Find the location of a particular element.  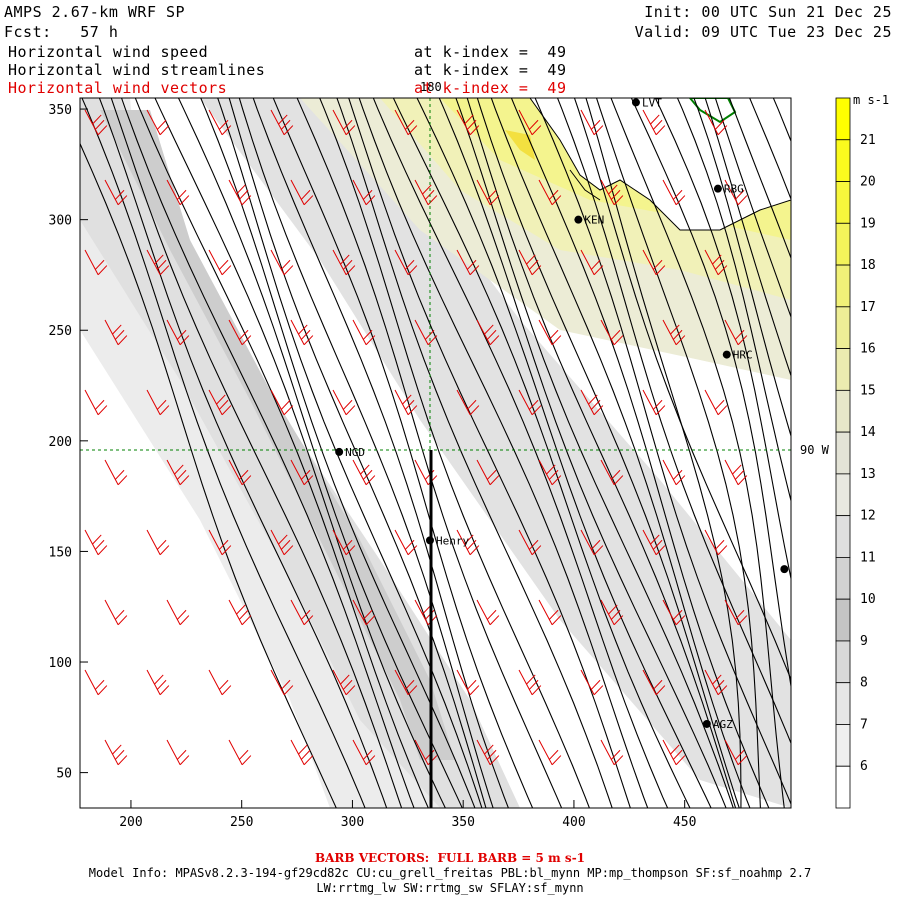

colorbar-label: 9 is located at coordinates (864, 641).